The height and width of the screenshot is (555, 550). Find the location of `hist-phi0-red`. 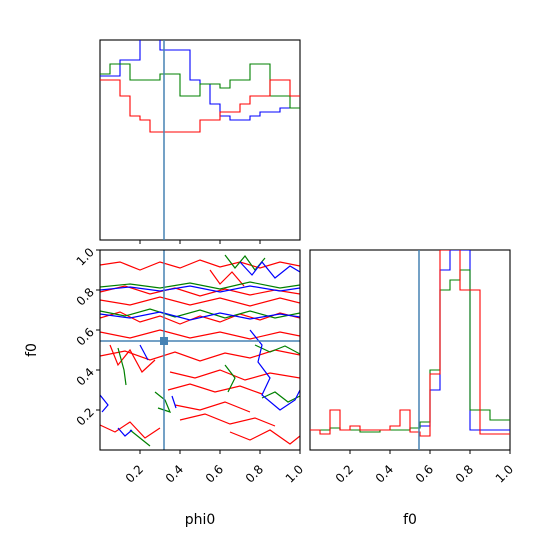

hist-phi0-red is located at coordinates (200, 106).